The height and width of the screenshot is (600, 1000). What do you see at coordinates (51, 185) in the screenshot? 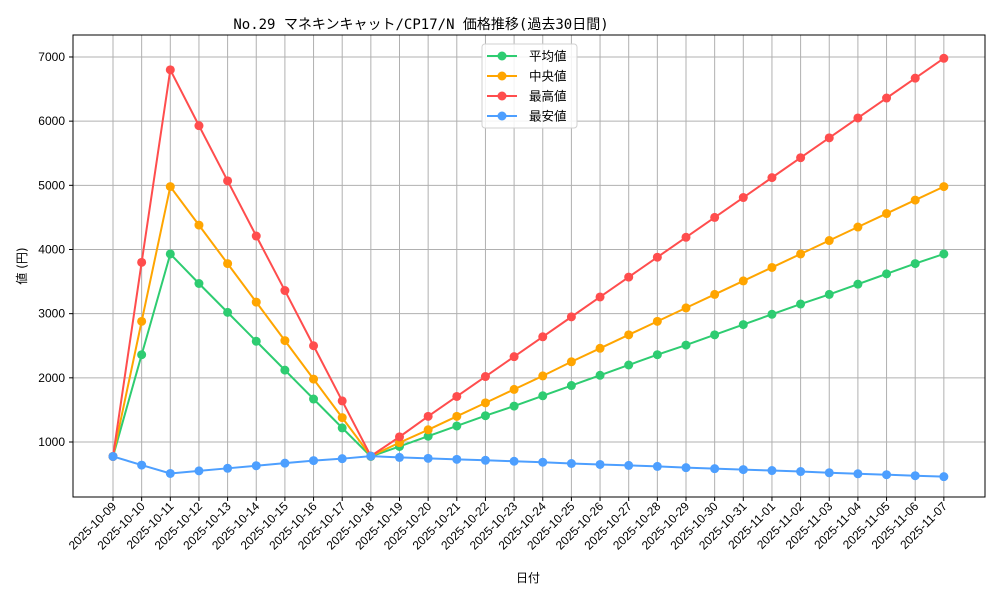
I see `y-tick-label: 5000` at bounding box center [51, 185].